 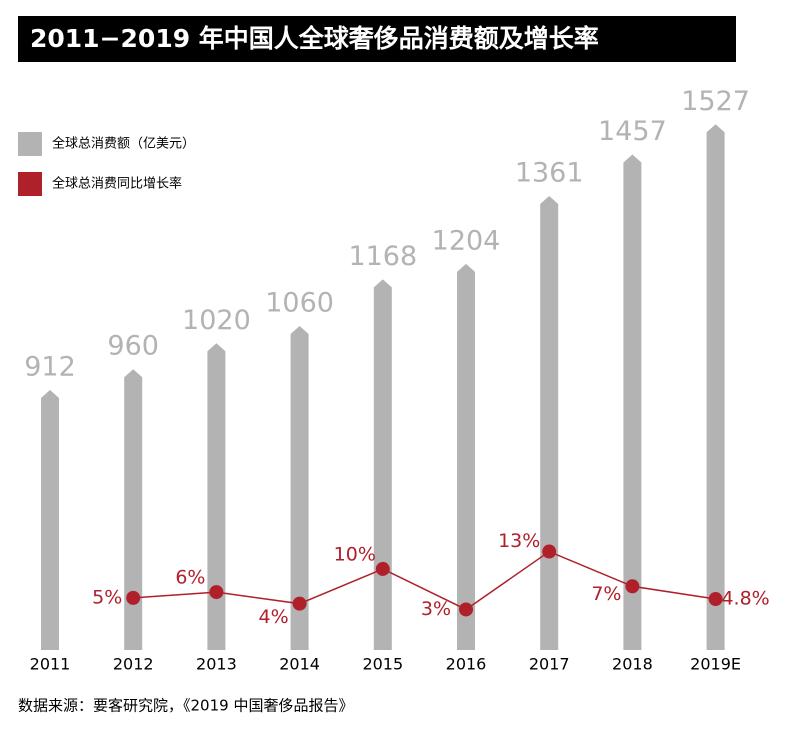 I want to click on line-value-label: 7%, so click(x=606, y=594).